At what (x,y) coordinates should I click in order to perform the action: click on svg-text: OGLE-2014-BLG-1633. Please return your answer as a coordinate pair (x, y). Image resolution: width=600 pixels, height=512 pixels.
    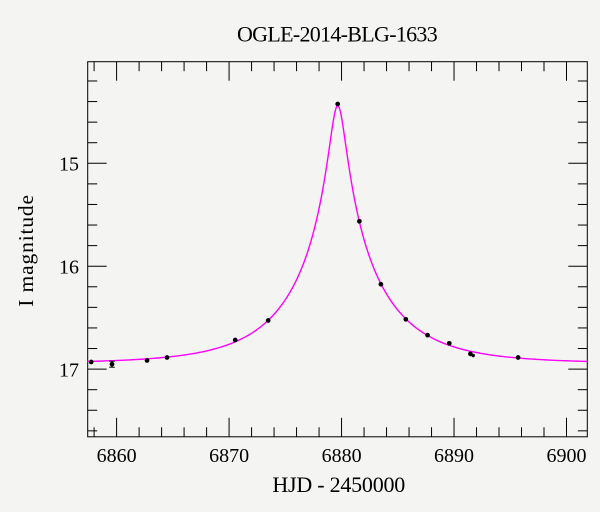
    Looking at the image, I should click on (337, 33).